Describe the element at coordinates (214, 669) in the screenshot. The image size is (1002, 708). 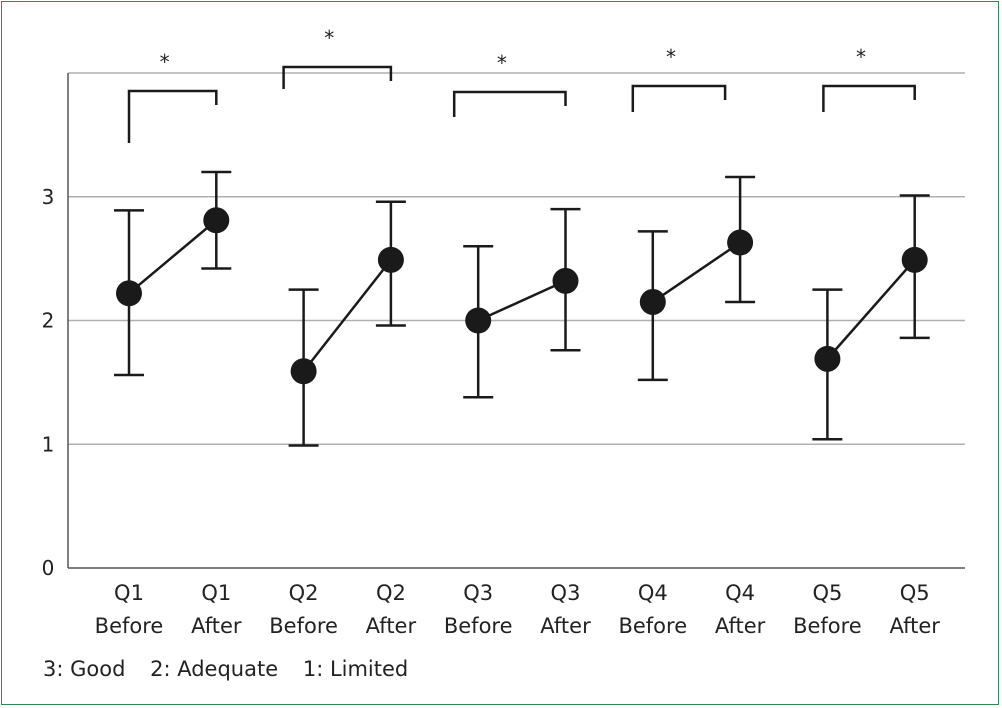
I see `legend-adequate: 2: Adequate` at that location.